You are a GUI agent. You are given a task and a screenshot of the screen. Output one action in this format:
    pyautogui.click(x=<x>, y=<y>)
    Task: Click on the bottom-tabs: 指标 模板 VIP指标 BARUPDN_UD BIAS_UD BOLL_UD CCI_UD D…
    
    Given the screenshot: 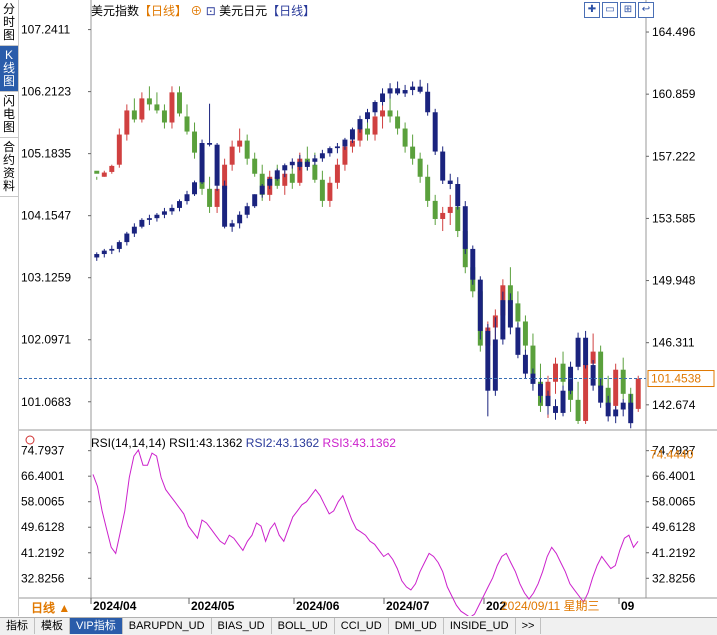 What is the action you would take?
    pyautogui.click(x=358, y=626)
    